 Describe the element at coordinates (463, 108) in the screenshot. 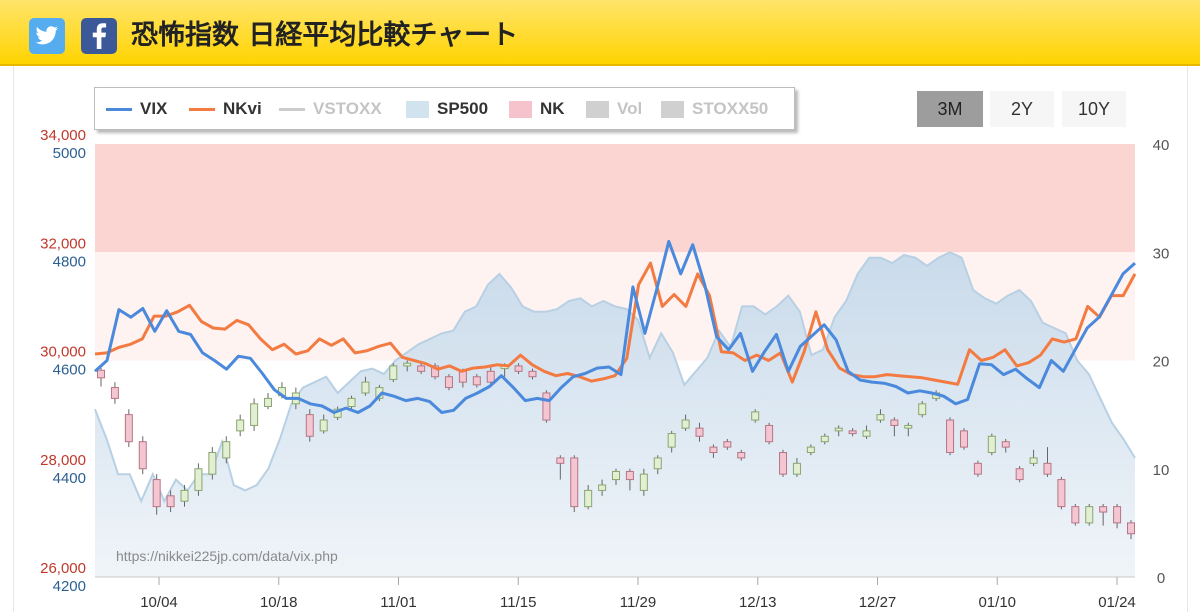

I see `legend-label-sp500: SP500` at that location.